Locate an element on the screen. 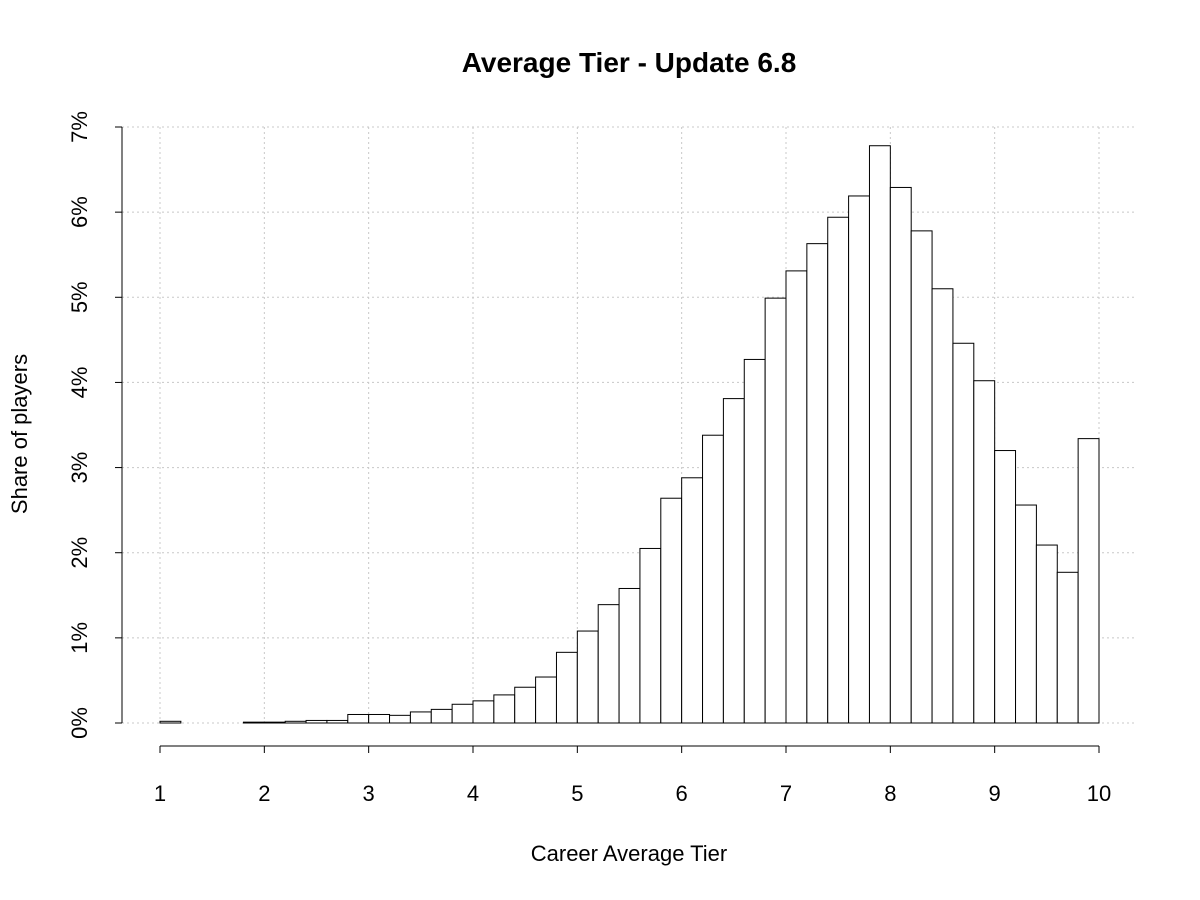 The height and width of the screenshot is (900, 1200). y-axis: 0% 1% 2% 3% 4% 5% 6% 7% is located at coordinates (95, 425).